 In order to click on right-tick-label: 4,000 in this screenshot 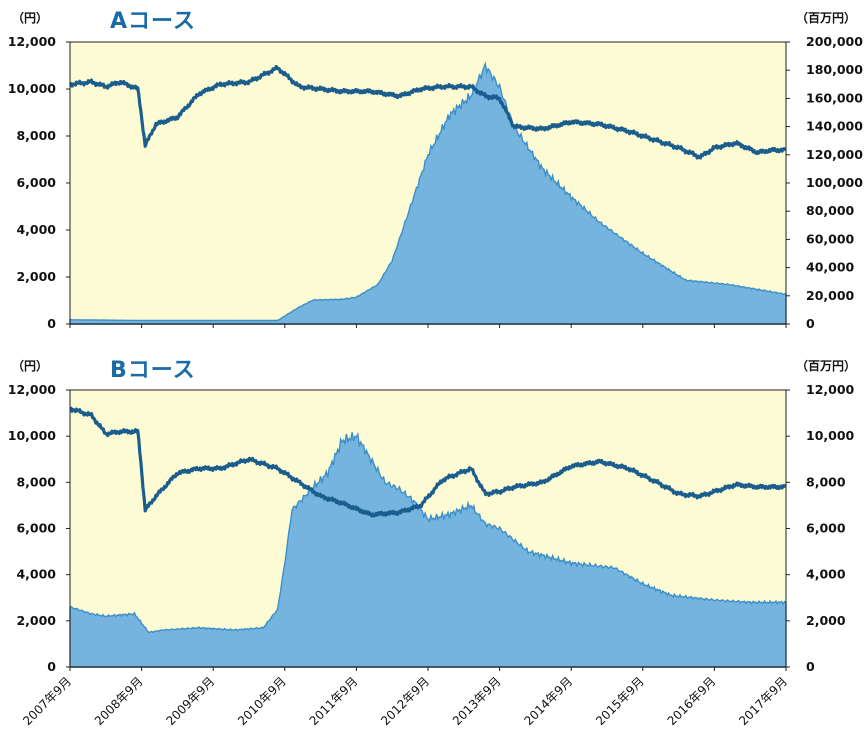, I will do `click(826, 574)`.